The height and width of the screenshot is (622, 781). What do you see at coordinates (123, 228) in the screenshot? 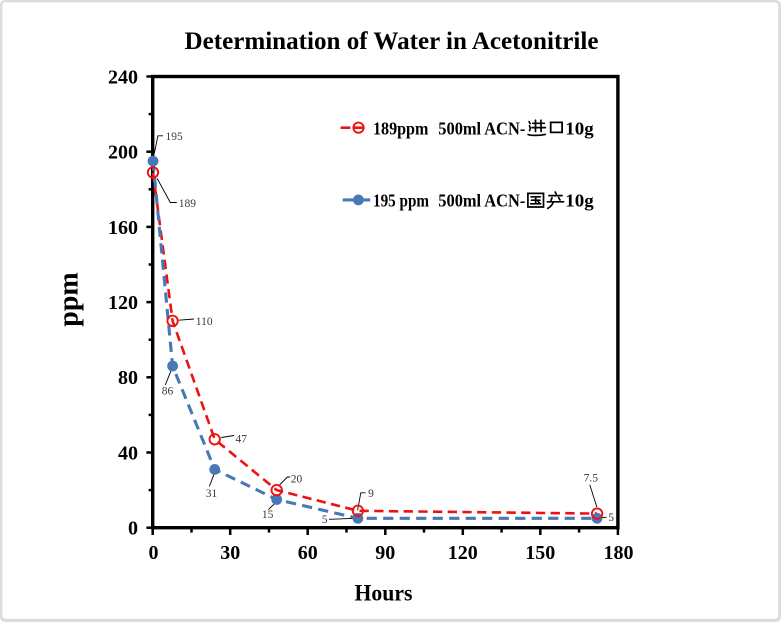
I see `svg-text: 160` at bounding box center [123, 228].